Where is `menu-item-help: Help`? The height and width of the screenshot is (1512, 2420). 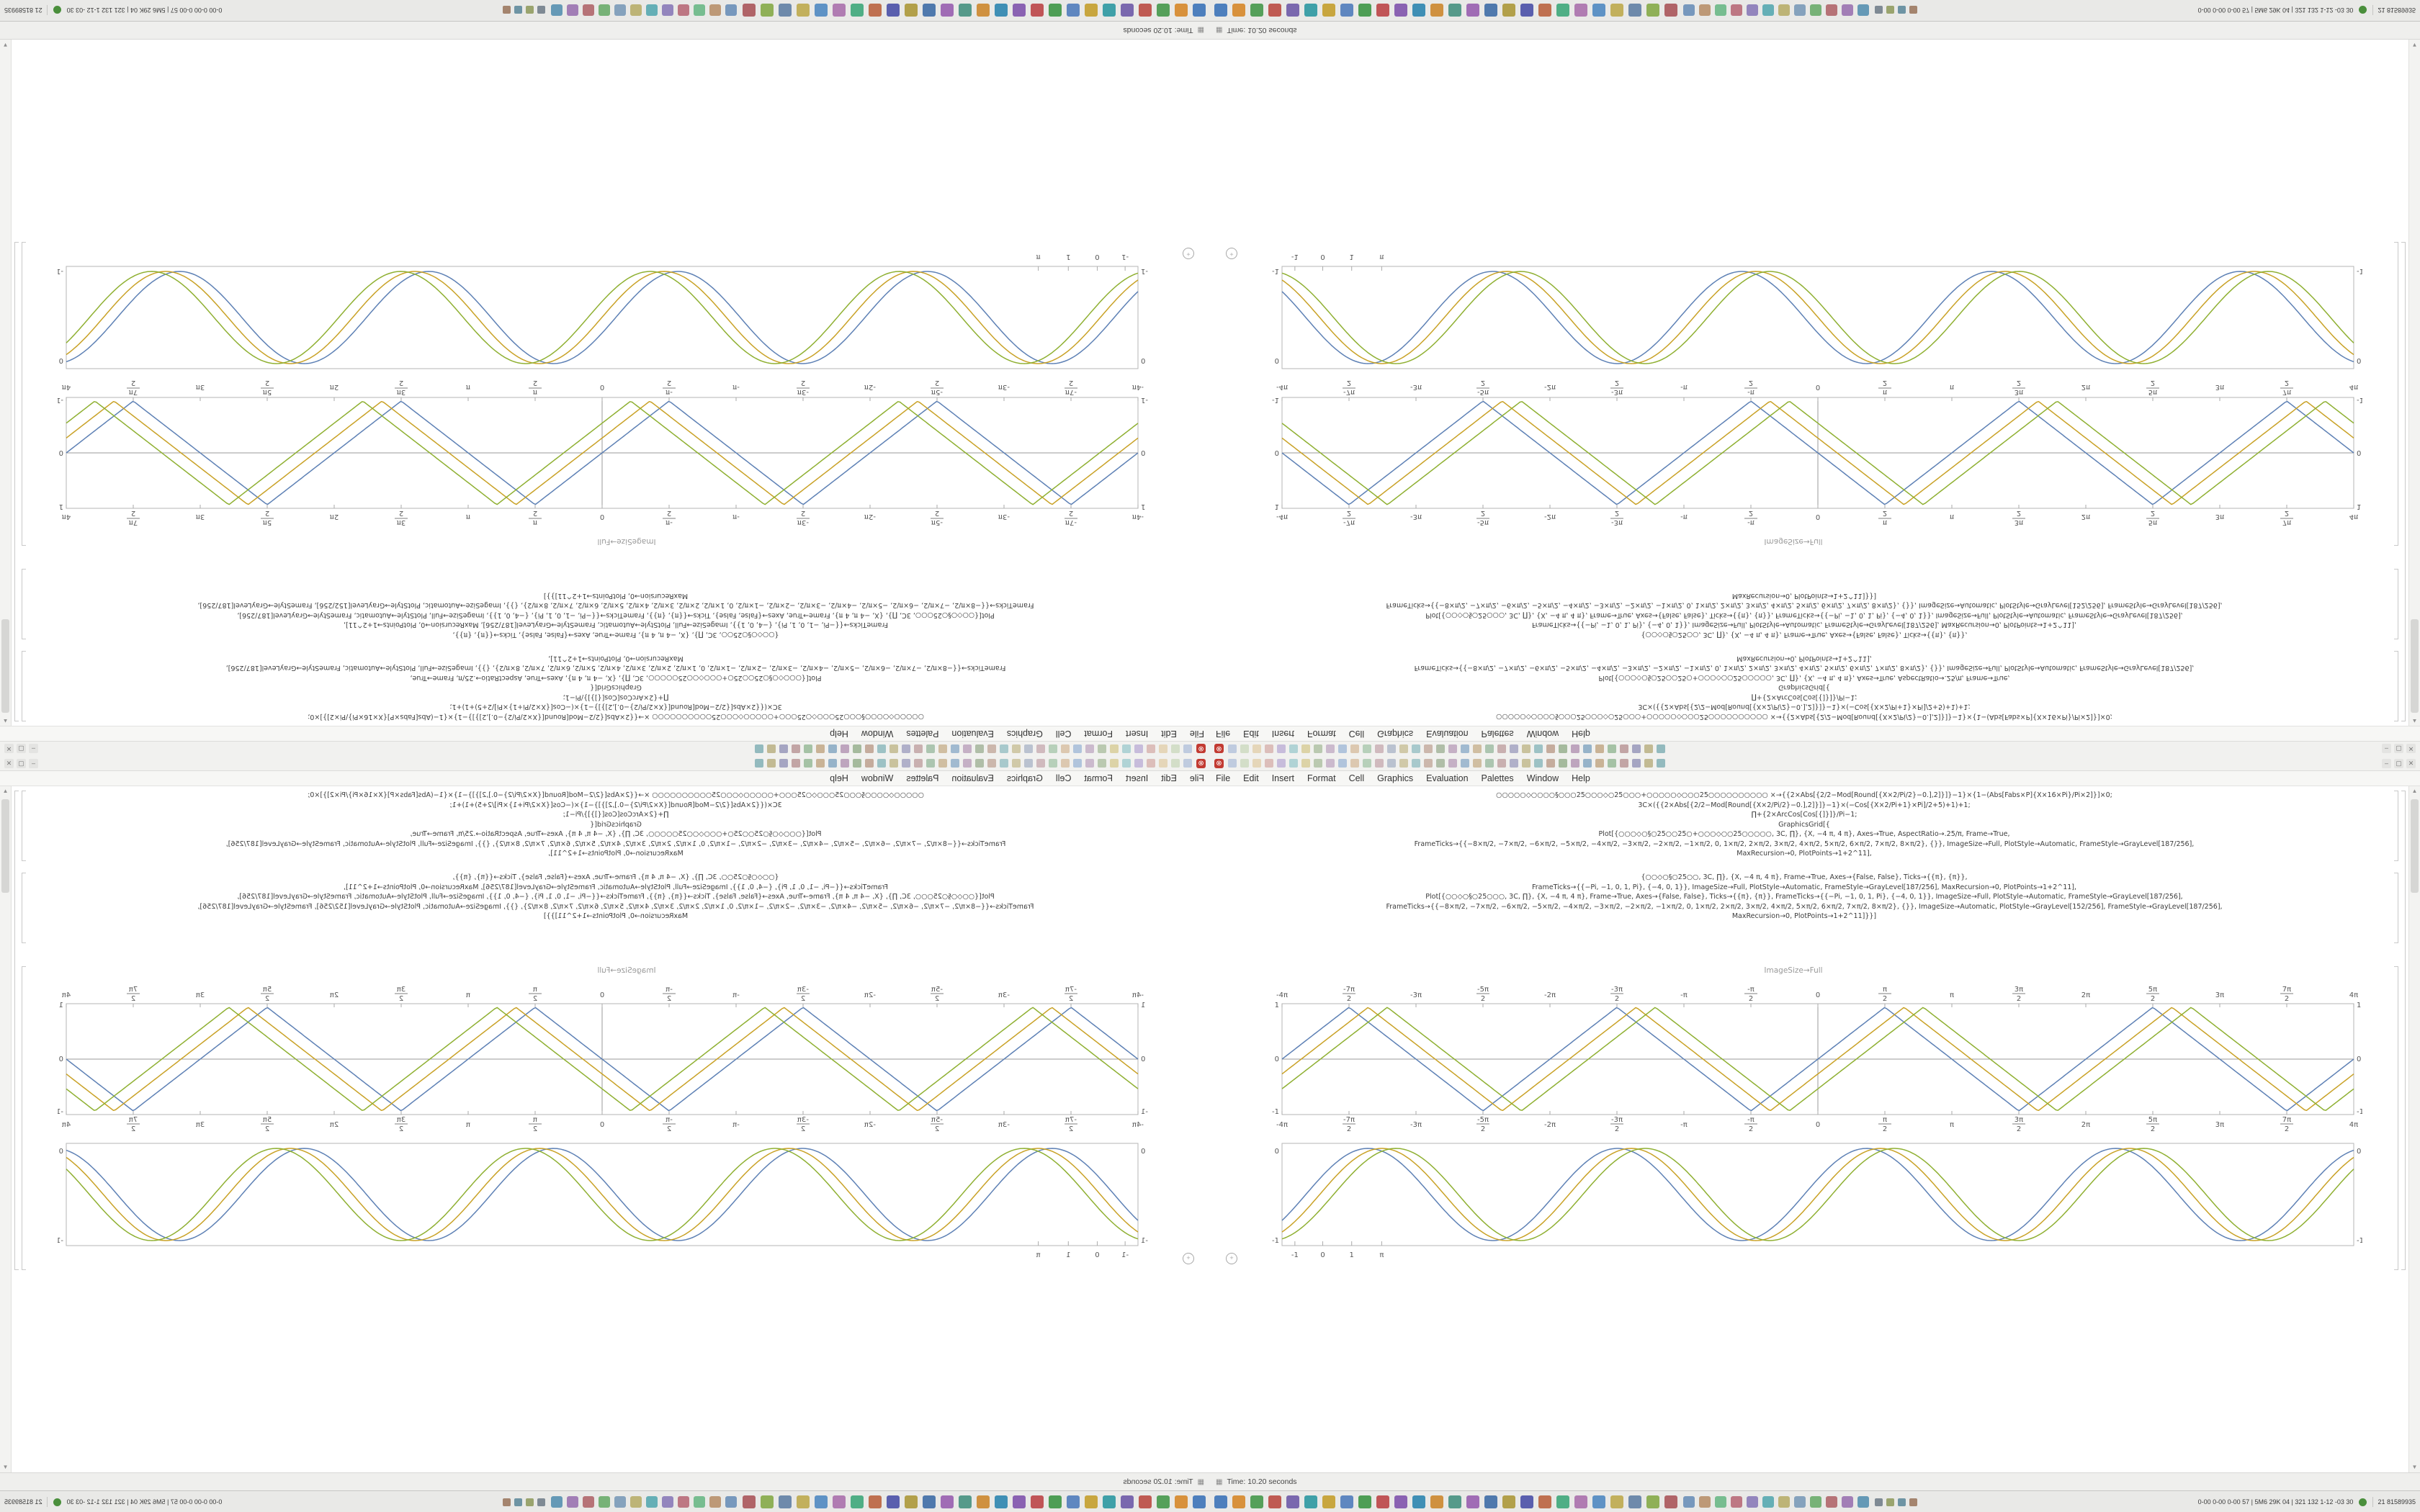 menu-item-help: Help is located at coordinates (1581, 734).